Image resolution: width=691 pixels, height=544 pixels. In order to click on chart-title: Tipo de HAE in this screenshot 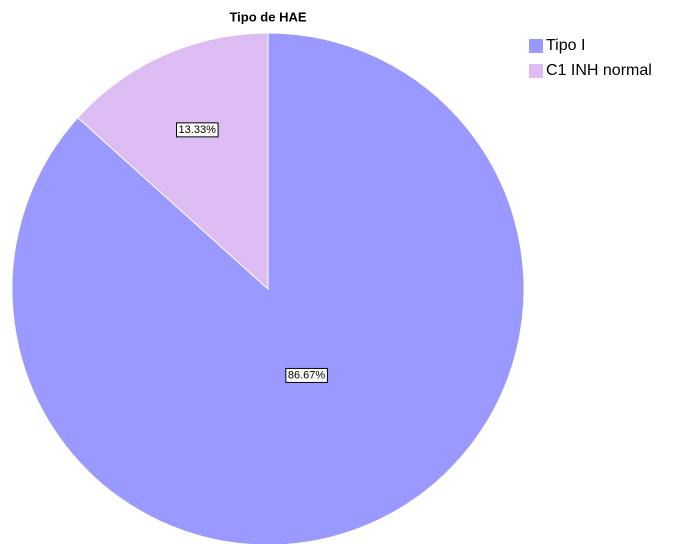, I will do `click(267, 16)`.